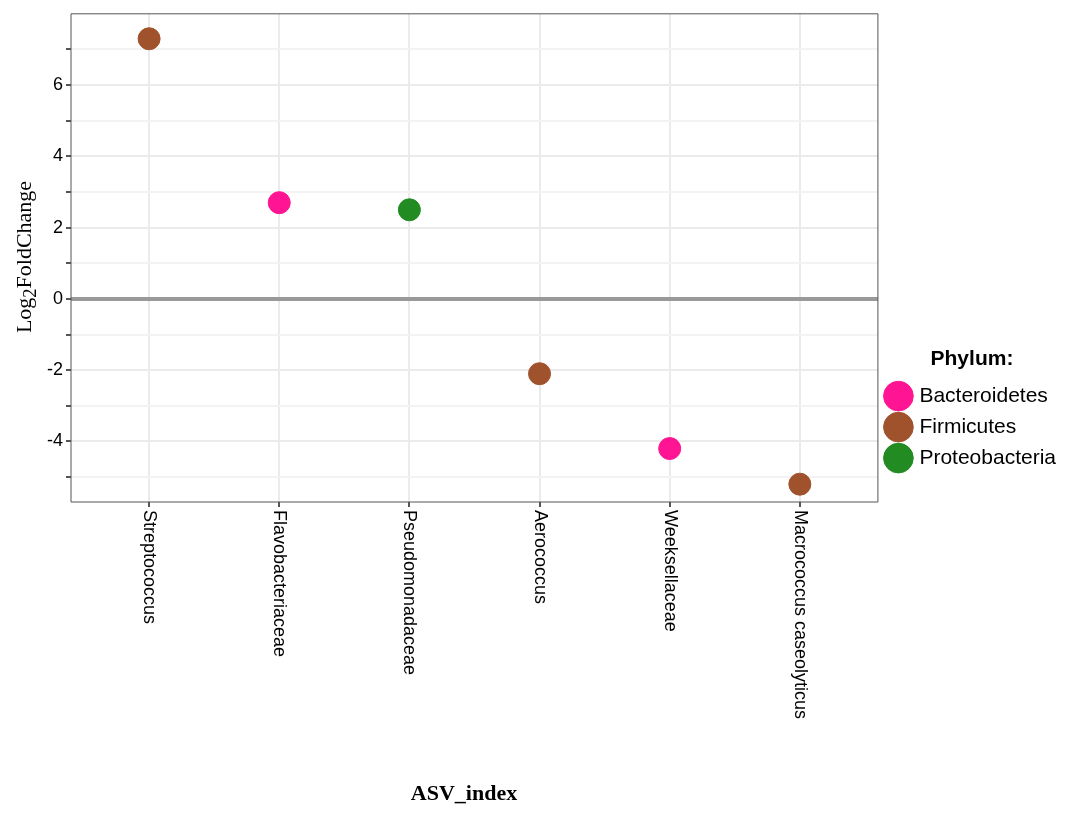 The height and width of the screenshot is (813, 1068). I want to click on y-tick-label: 2, so click(57, 226).